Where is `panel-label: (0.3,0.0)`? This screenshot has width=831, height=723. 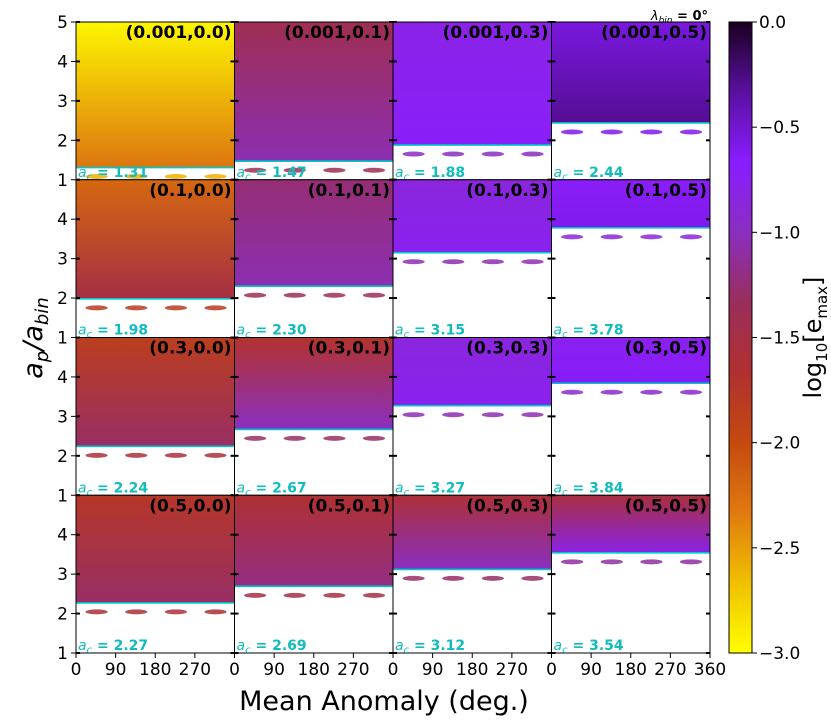
panel-label: (0.3,0.0) is located at coordinates (190, 349).